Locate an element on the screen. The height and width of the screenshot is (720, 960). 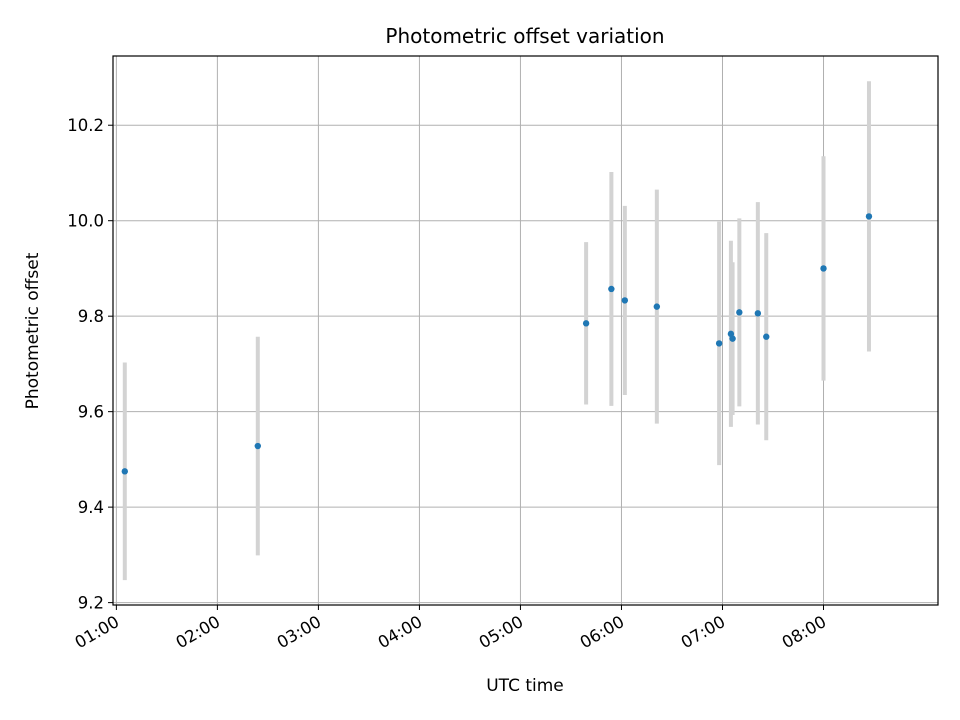
chart-title: Photometric offset variation is located at coordinates (524, 36).